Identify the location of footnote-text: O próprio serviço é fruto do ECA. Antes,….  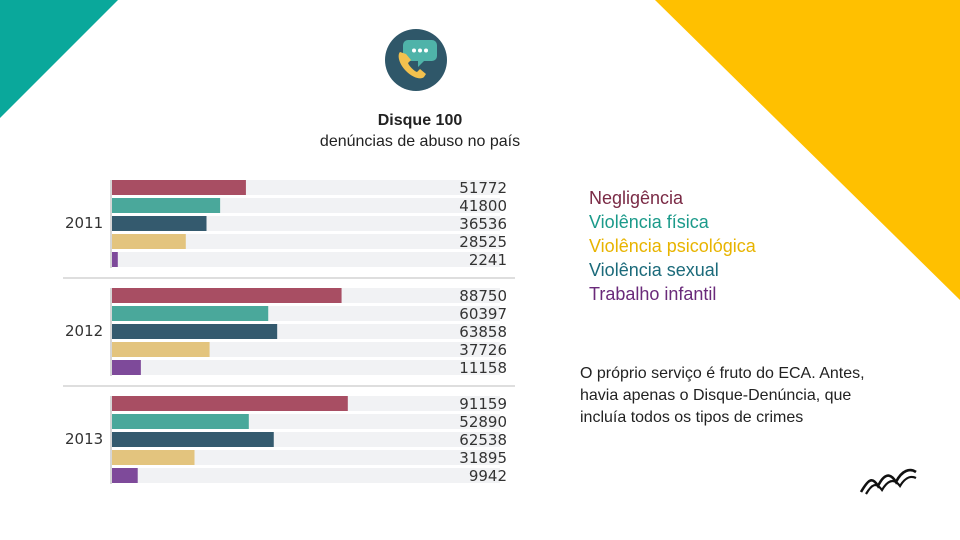
(722, 395).